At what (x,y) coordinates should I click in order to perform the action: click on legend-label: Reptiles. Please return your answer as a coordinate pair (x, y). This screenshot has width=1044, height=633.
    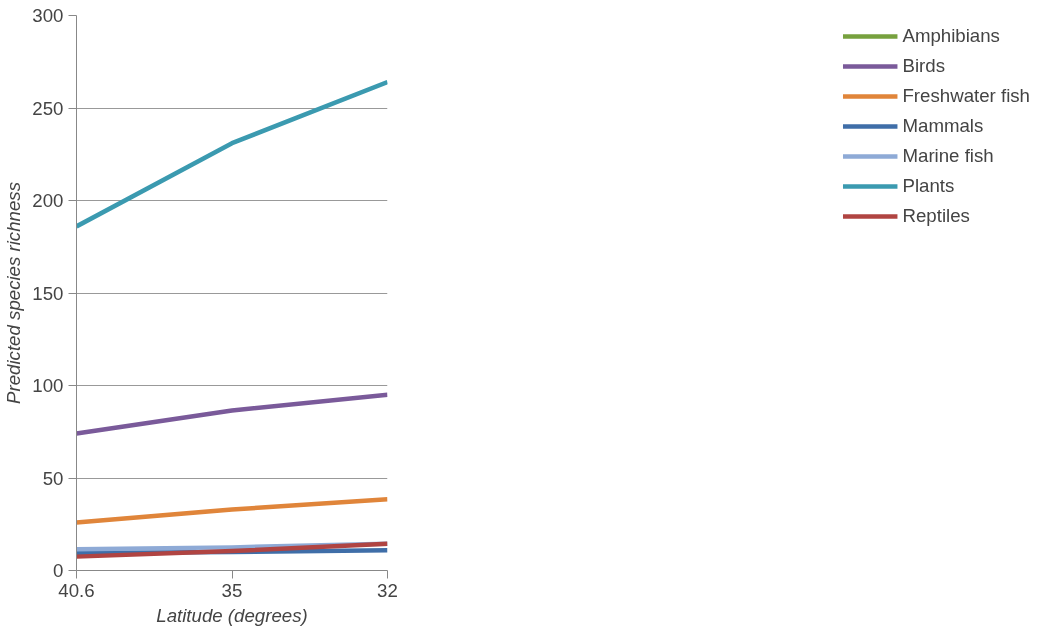
    Looking at the image, I should click on (936, 216).